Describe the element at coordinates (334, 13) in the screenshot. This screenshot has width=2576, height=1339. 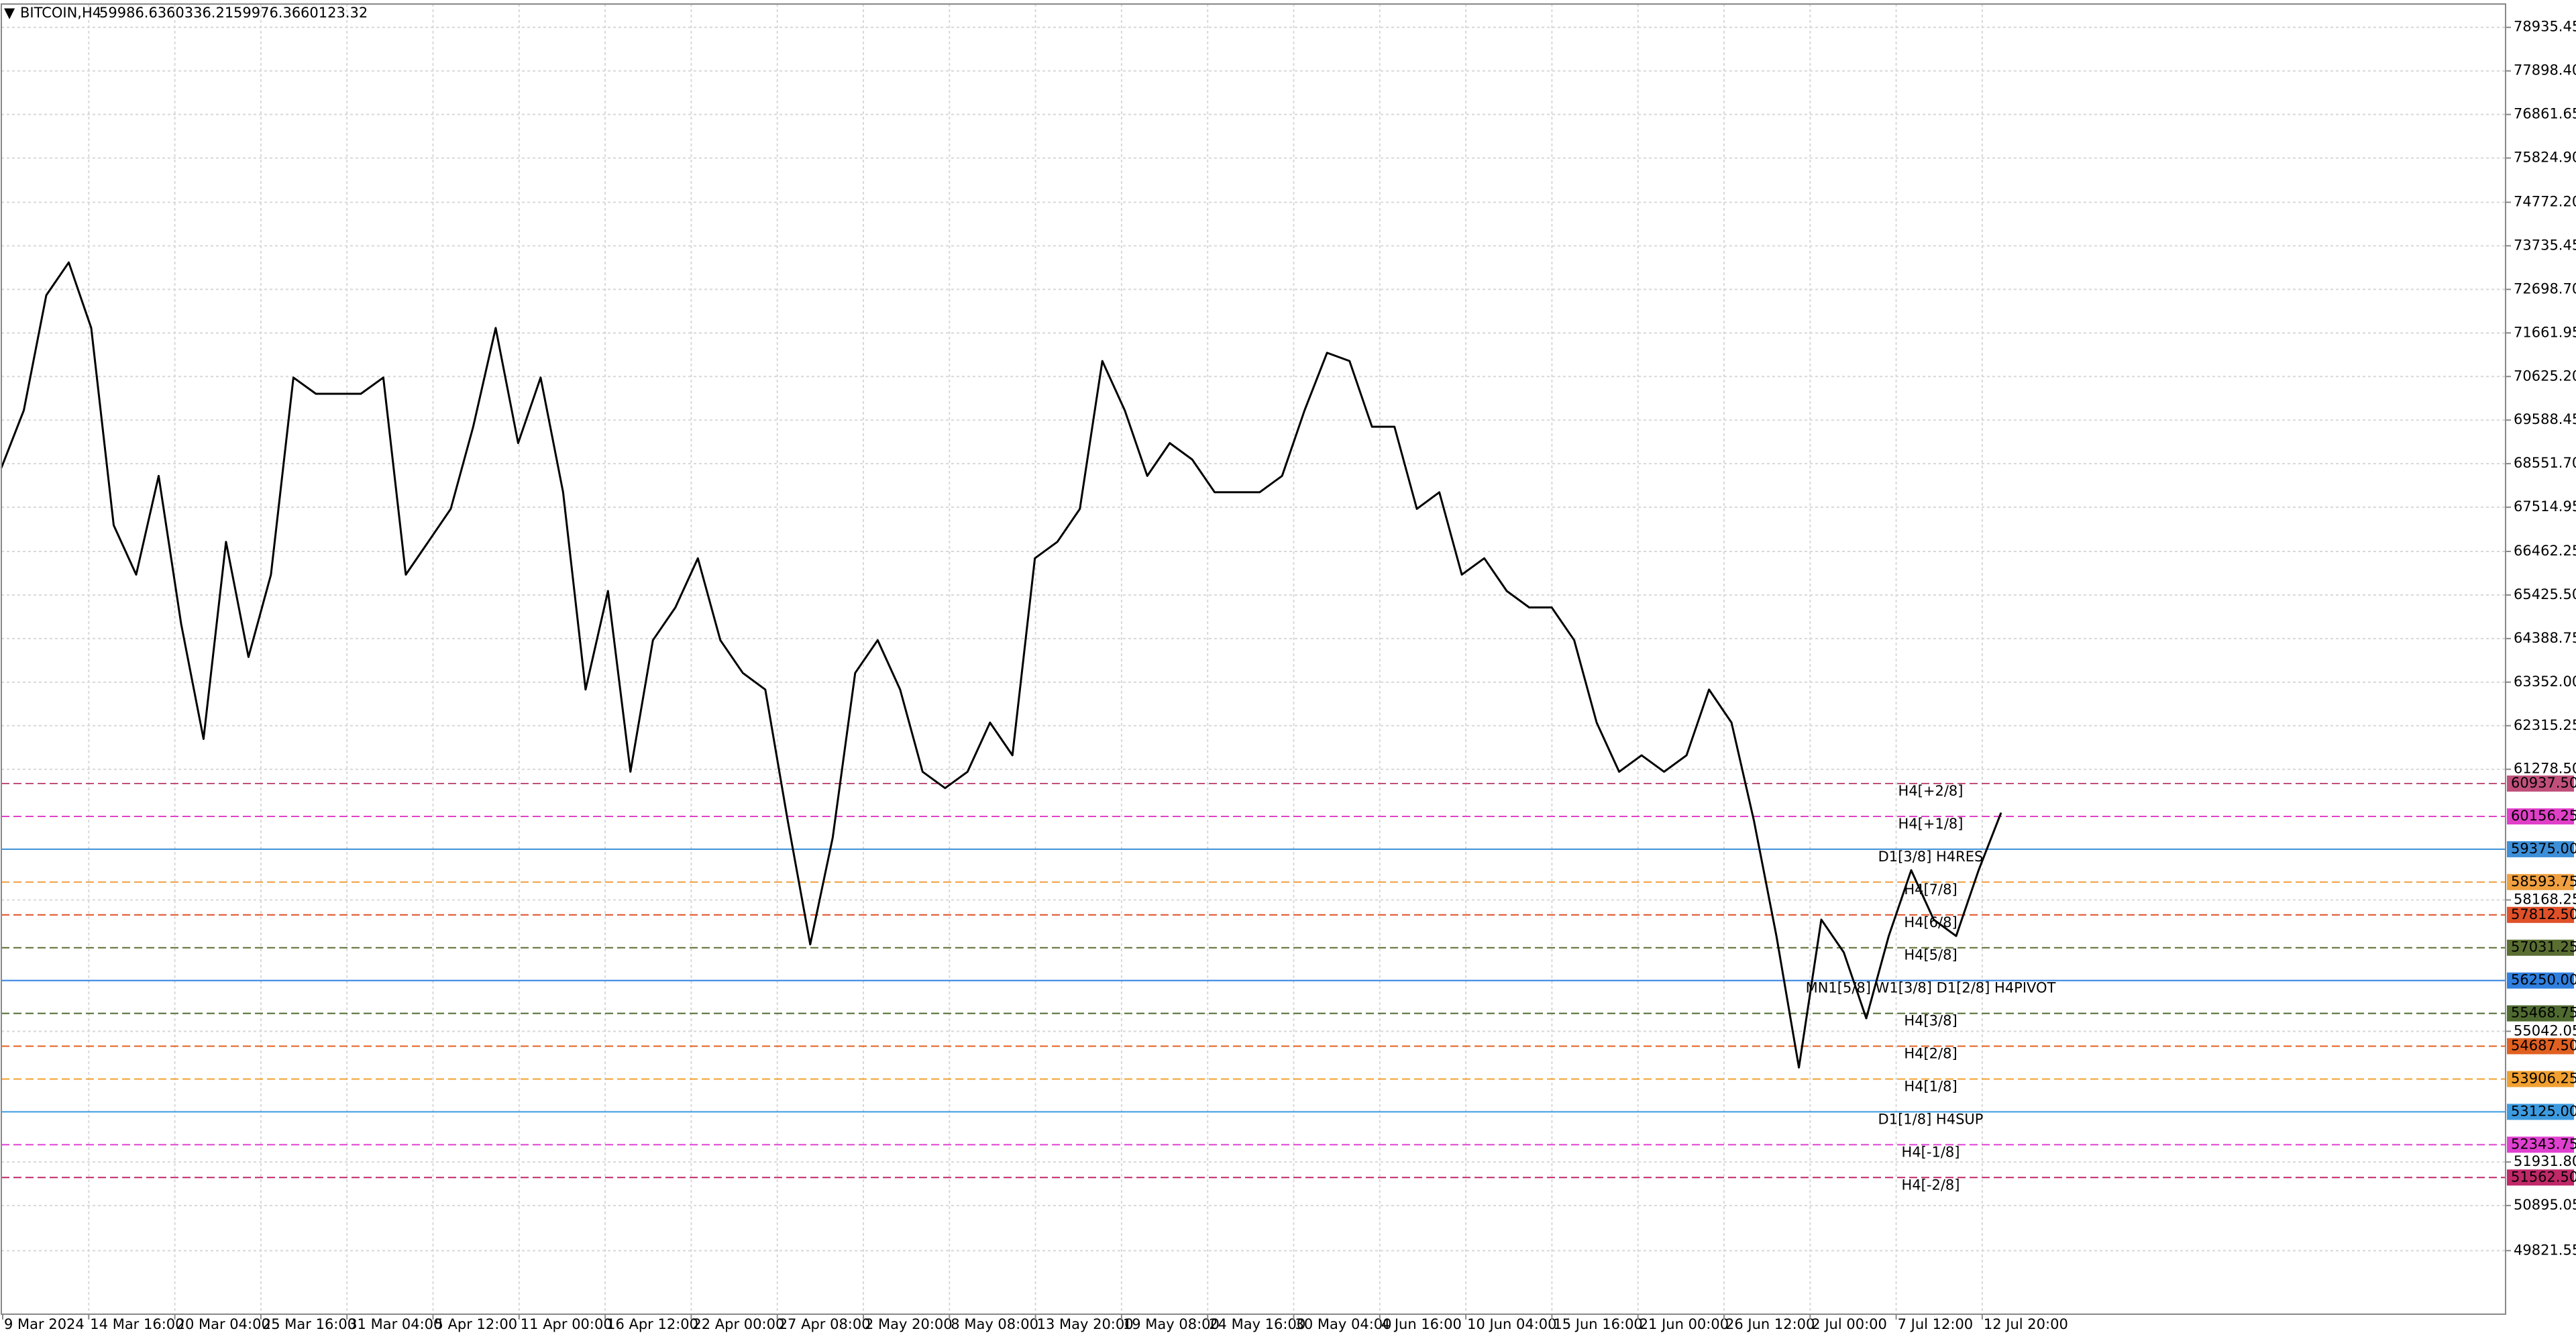
I see `close-price: 60123.32` at that location.